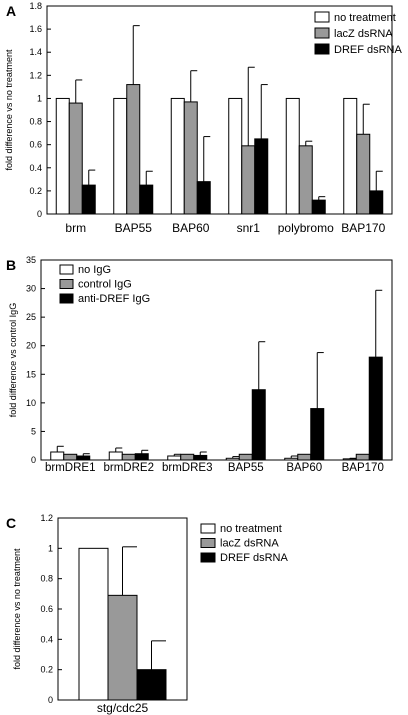  What do you see at coordinates (75, 228) in the screenshot?
I see `category-label: brm` at bounding box center [75, 228].